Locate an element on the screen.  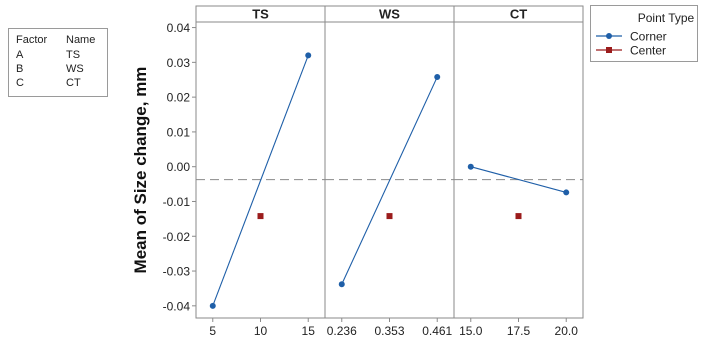
panel-title: CT is located at coordinates (518, 14).